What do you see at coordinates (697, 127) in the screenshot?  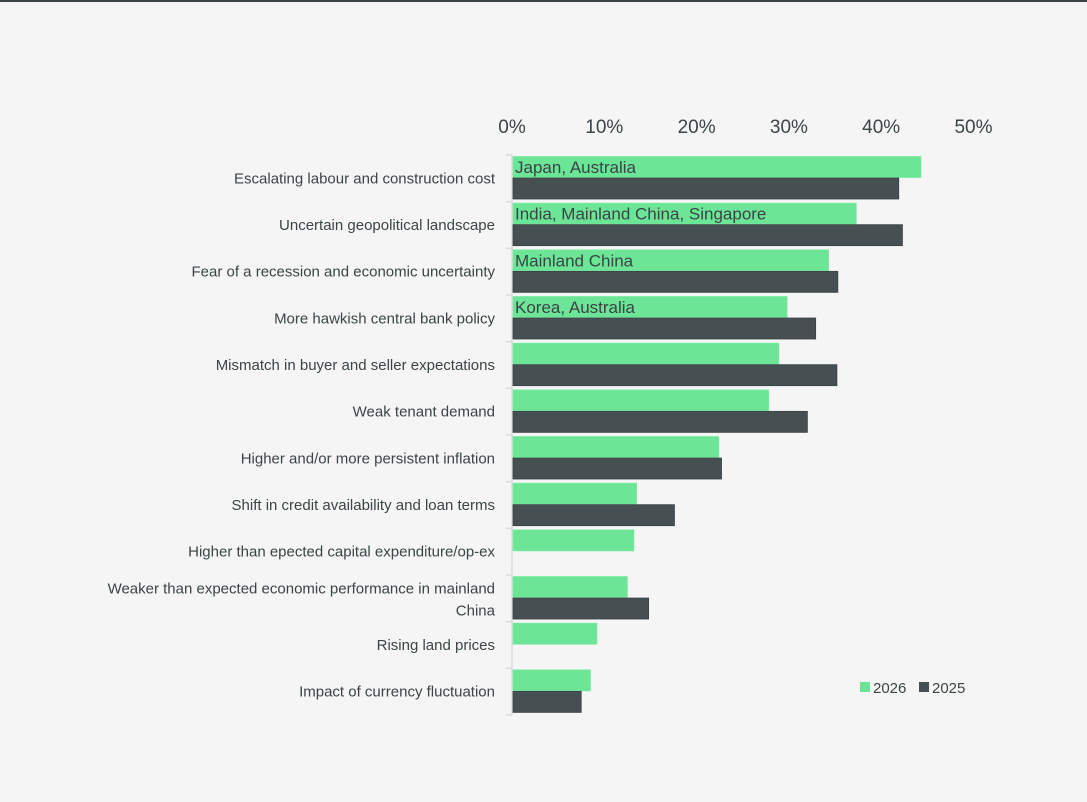 I see `x-tick-label: 20%` at bounding box center [697, 127].